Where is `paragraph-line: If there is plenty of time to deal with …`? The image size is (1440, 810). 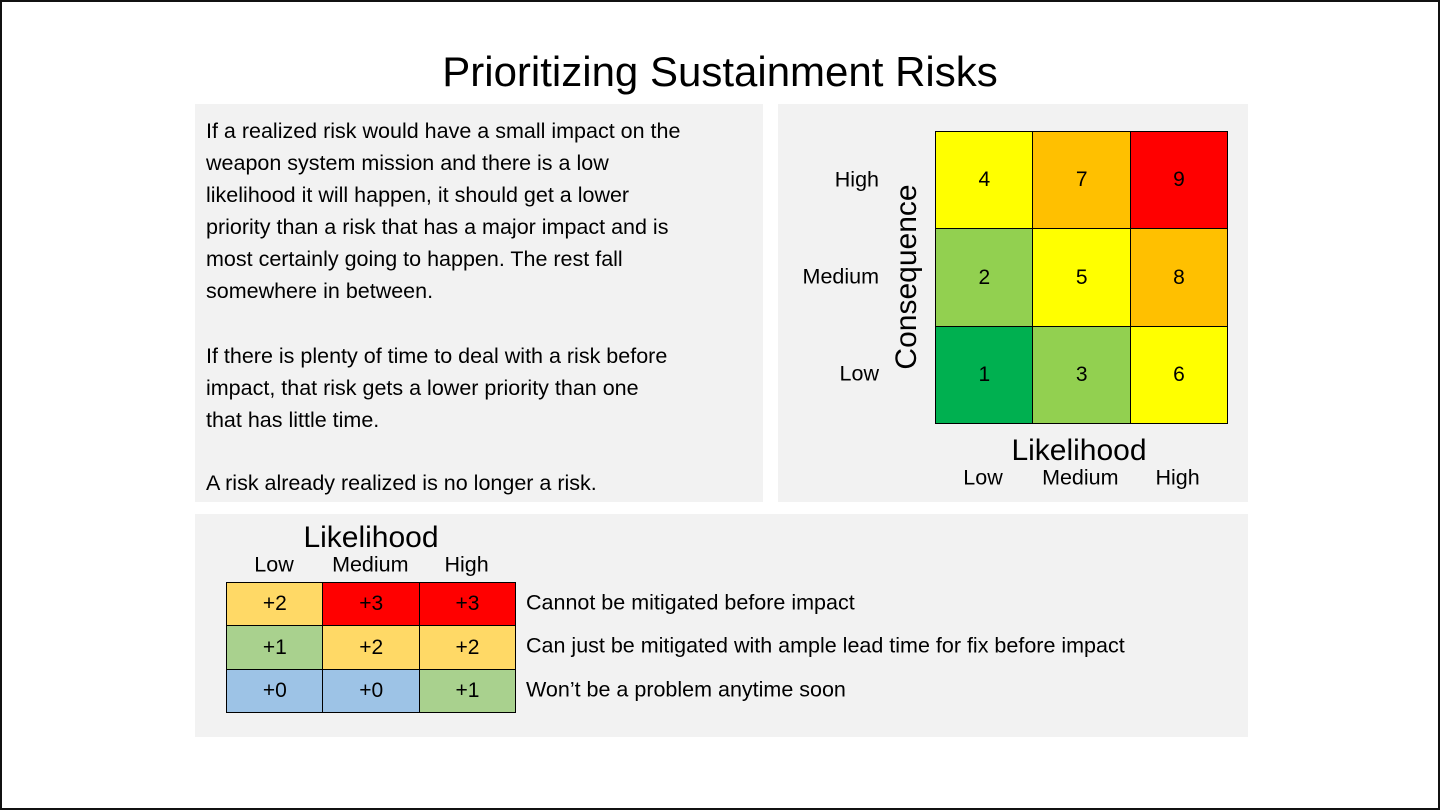
paragraph-line: If there is plenty of time to deal with … is located at coordinates (437, 356).